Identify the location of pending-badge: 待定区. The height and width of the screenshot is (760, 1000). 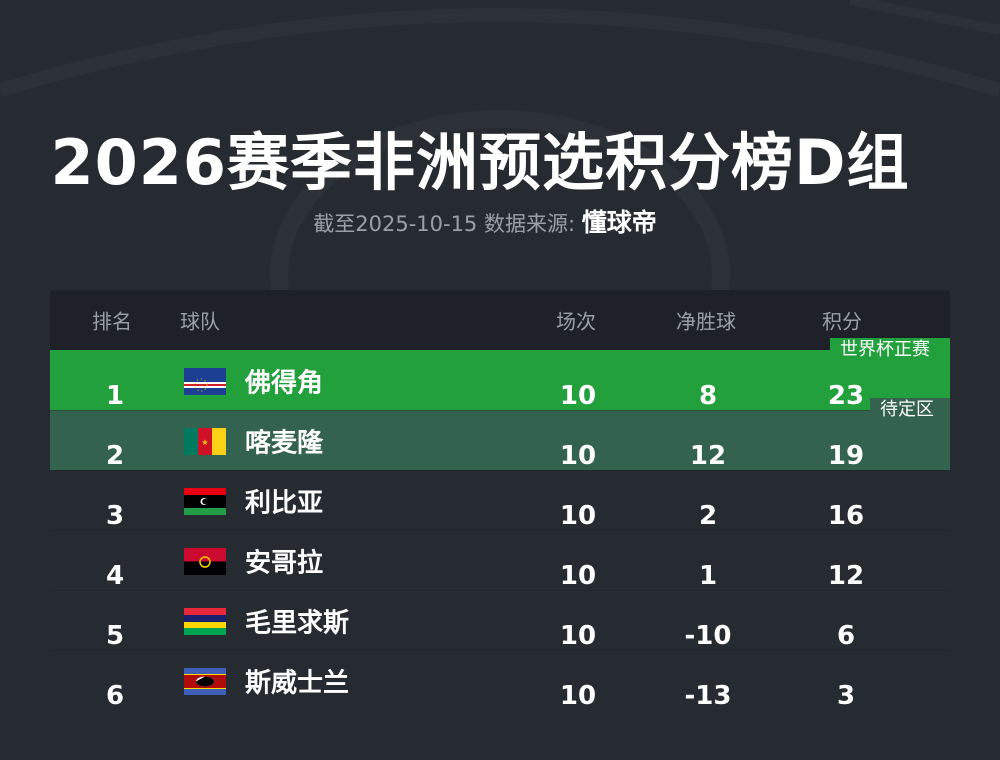
(910, 410).